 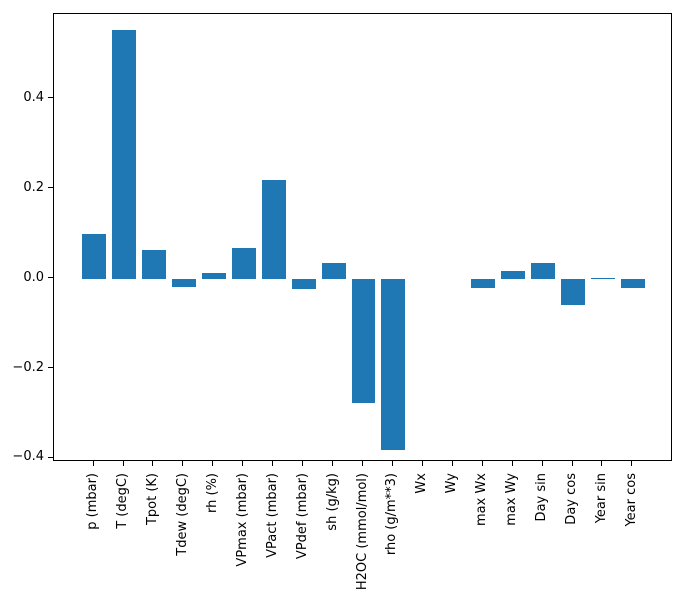 I want to click on x-tick-label: Tpot (K), so click(x=152, y=499).